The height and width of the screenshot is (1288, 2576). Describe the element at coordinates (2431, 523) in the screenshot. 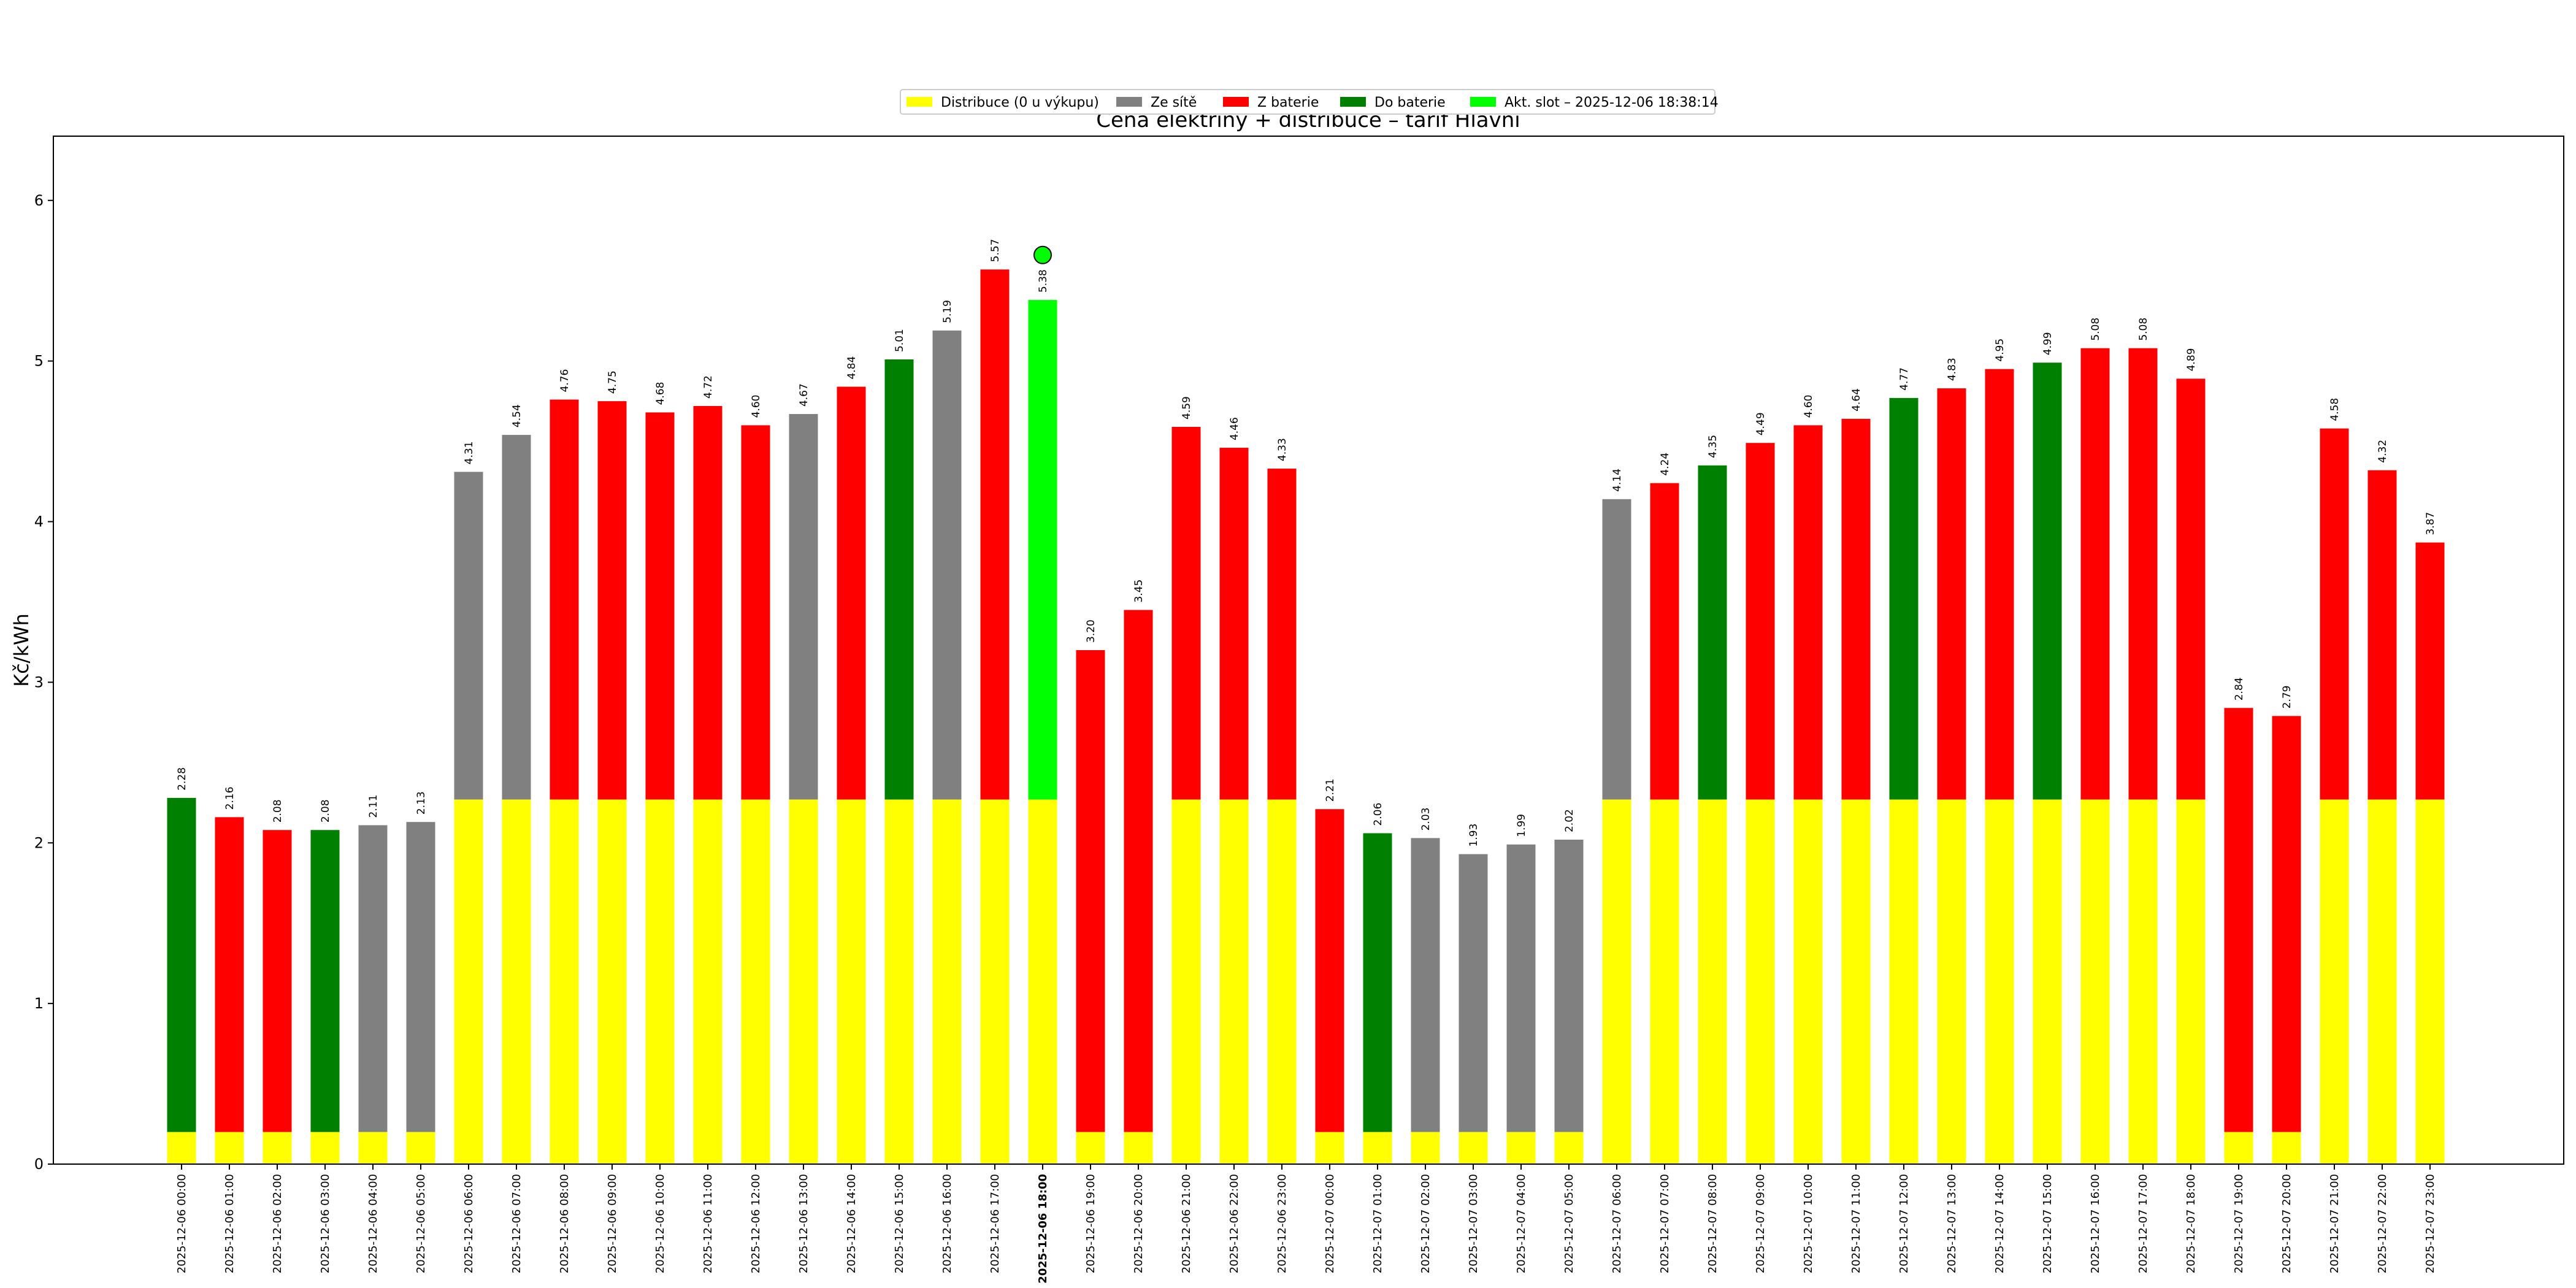

I see `value-label: 3.87` at that location.